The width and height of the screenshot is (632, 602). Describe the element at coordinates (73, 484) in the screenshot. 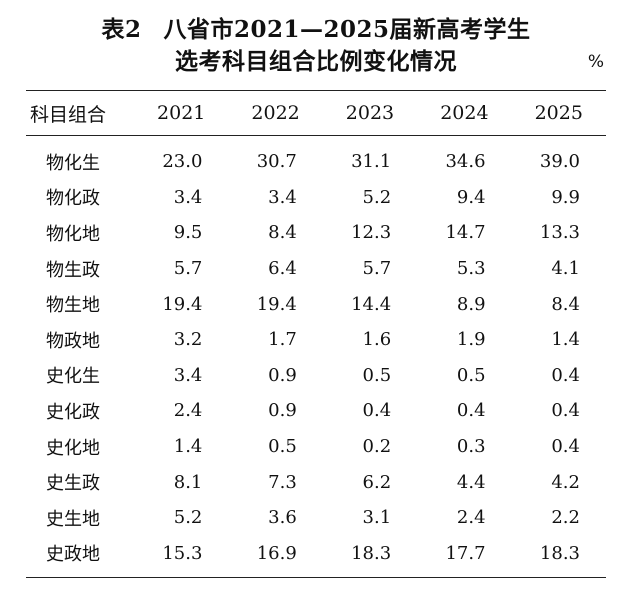

I see `row-subject-cell: 史生政` at that location.